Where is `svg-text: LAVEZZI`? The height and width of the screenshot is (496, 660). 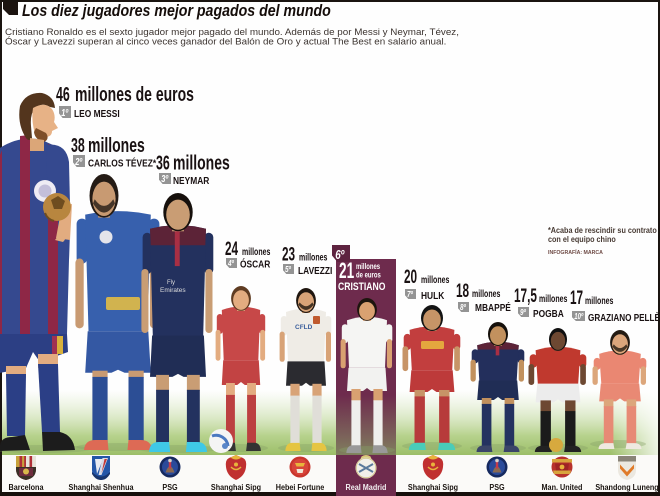
svg-text: LAVEZZI is located at coordinates (315, 271).